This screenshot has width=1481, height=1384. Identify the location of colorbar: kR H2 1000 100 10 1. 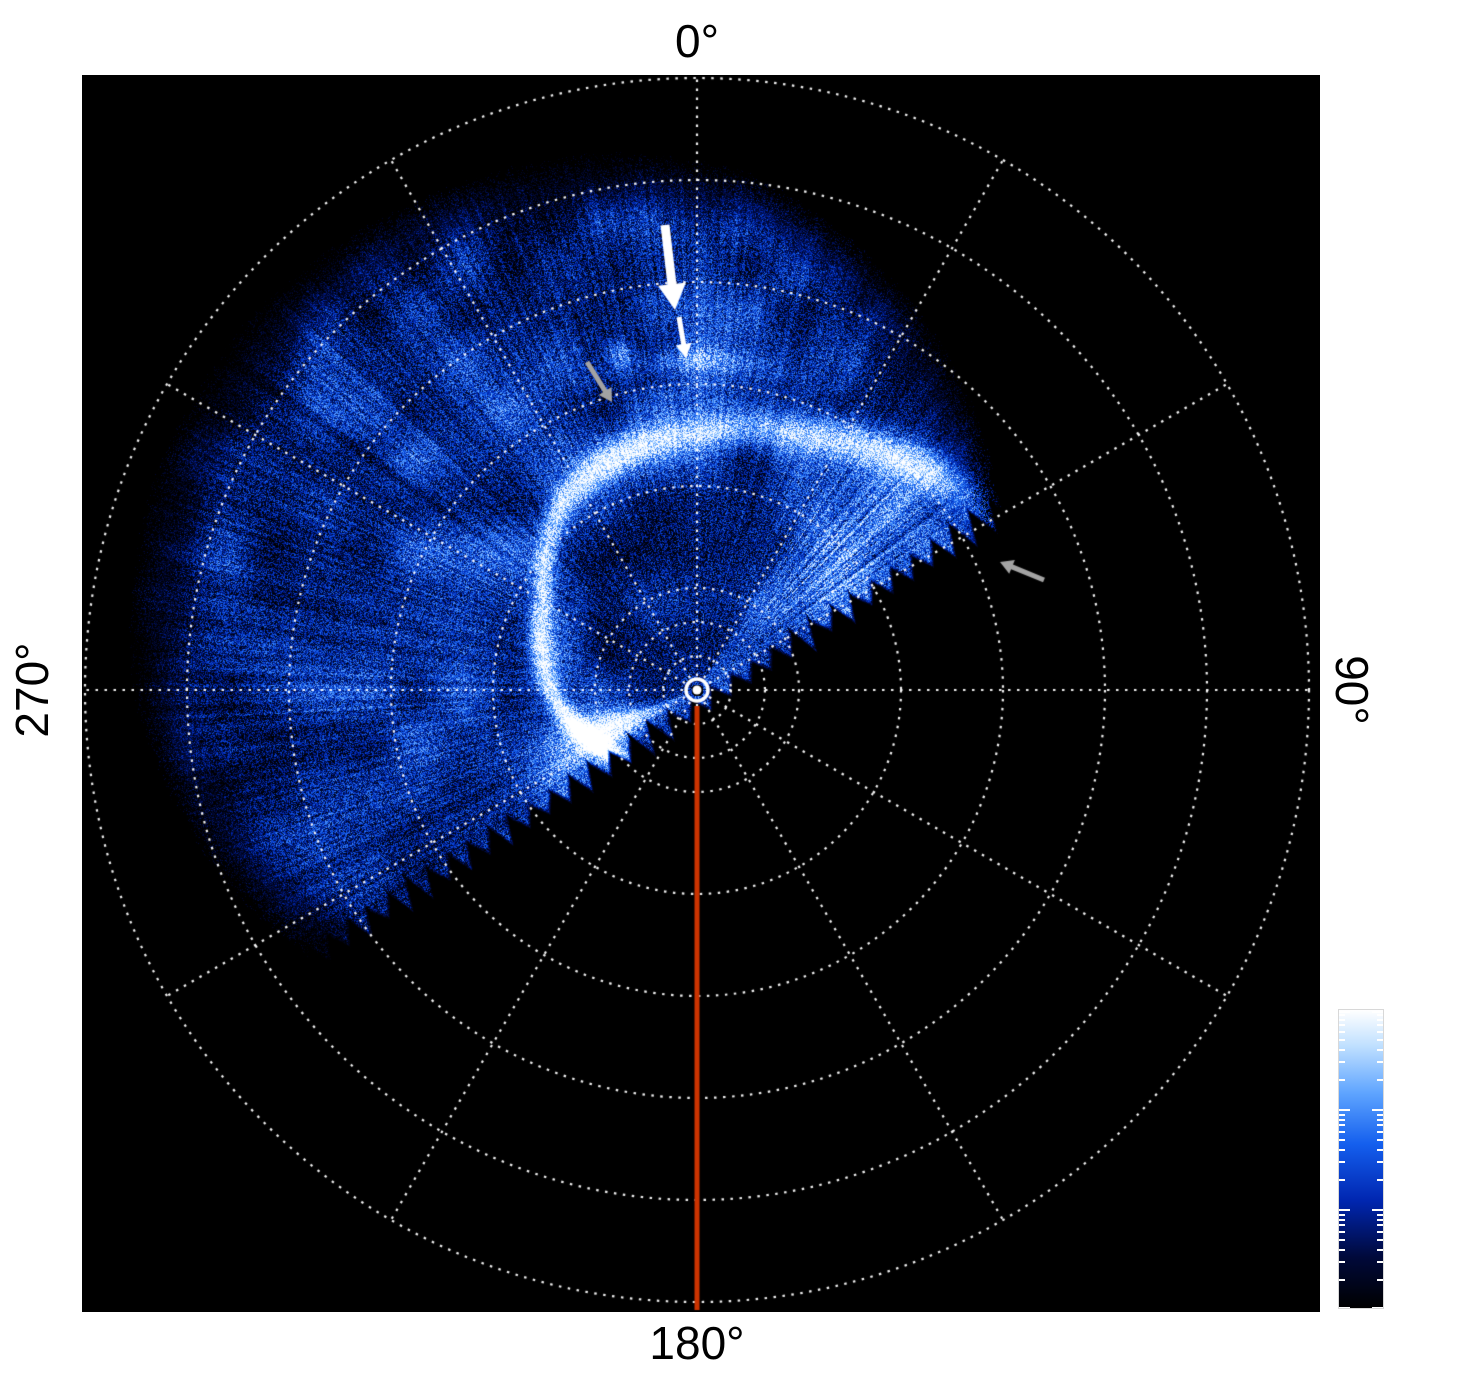
(1371, 1134).